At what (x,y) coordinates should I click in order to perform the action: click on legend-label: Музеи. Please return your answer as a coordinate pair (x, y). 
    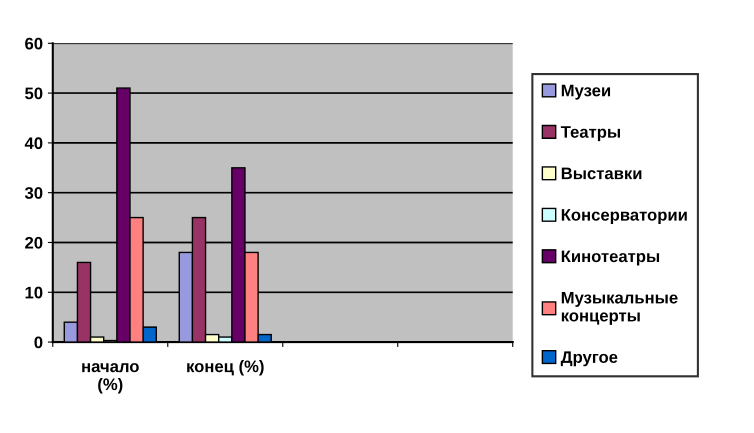
    Looking at the image, I should click on (586, 92).